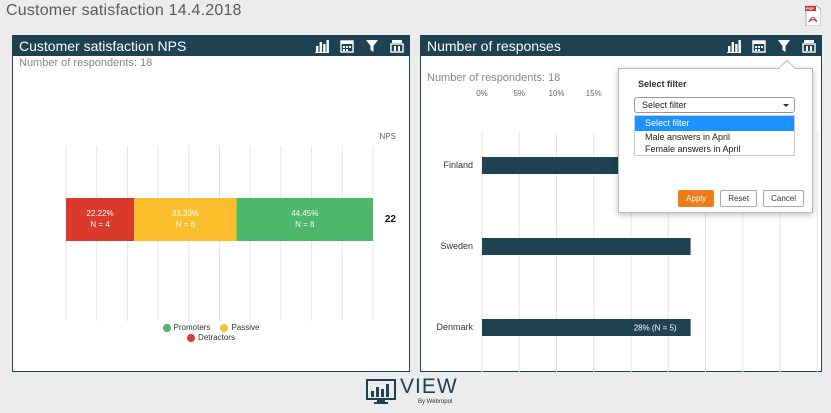  What do you see at coordinates (655, 328) in the screenshot?
I see `responses-bar-label: 28% (N = 5)` at bounding box center [655, 328].